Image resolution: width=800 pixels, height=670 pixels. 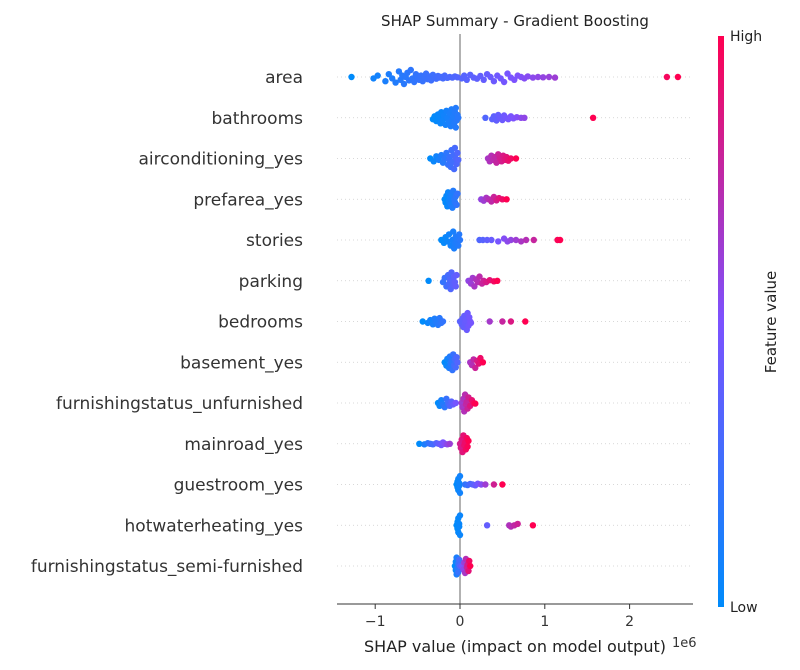 I want to click on feature-label: bathrooms, so click(x=258, y=119).